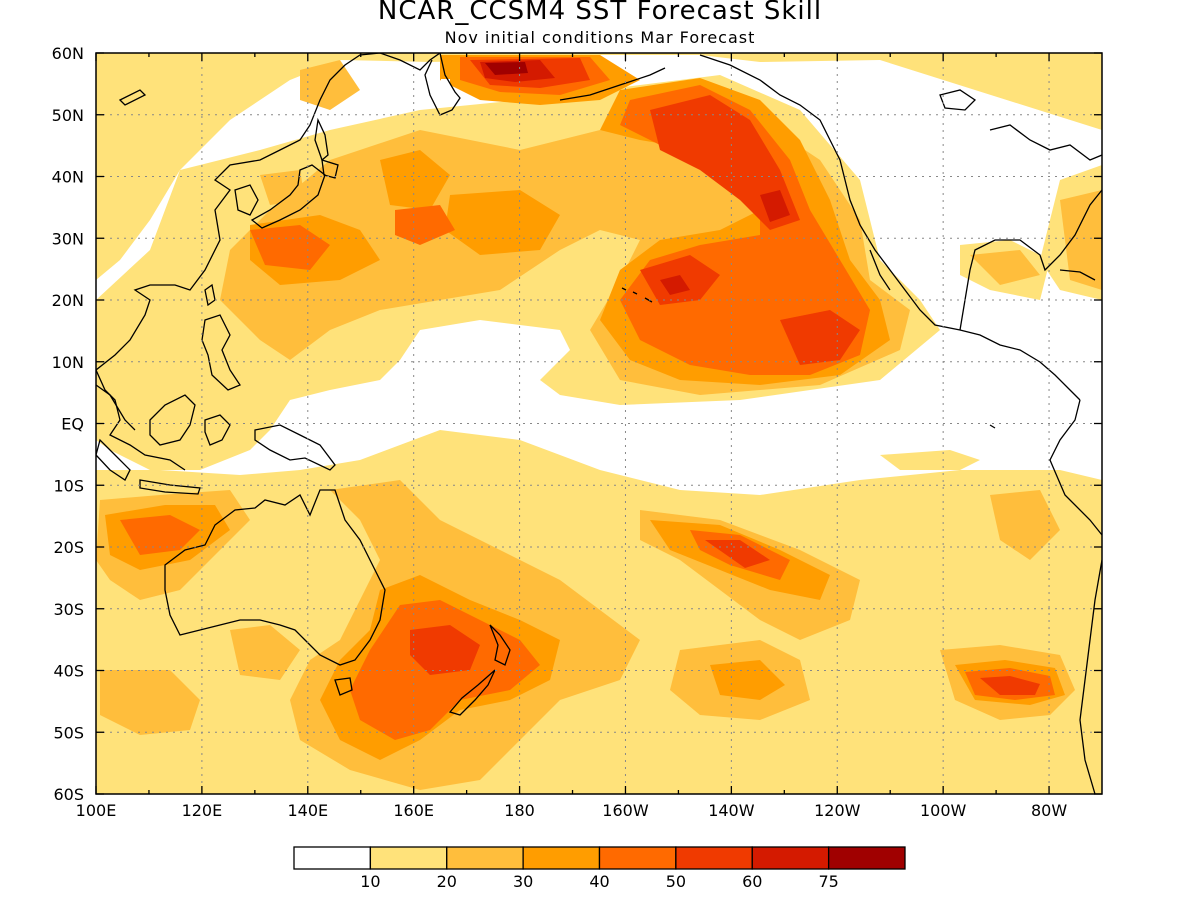  What do you see at coordinates (1090, 676) in the screenshot?
I see `coastline-chile` at bounding box center [1090, 676].